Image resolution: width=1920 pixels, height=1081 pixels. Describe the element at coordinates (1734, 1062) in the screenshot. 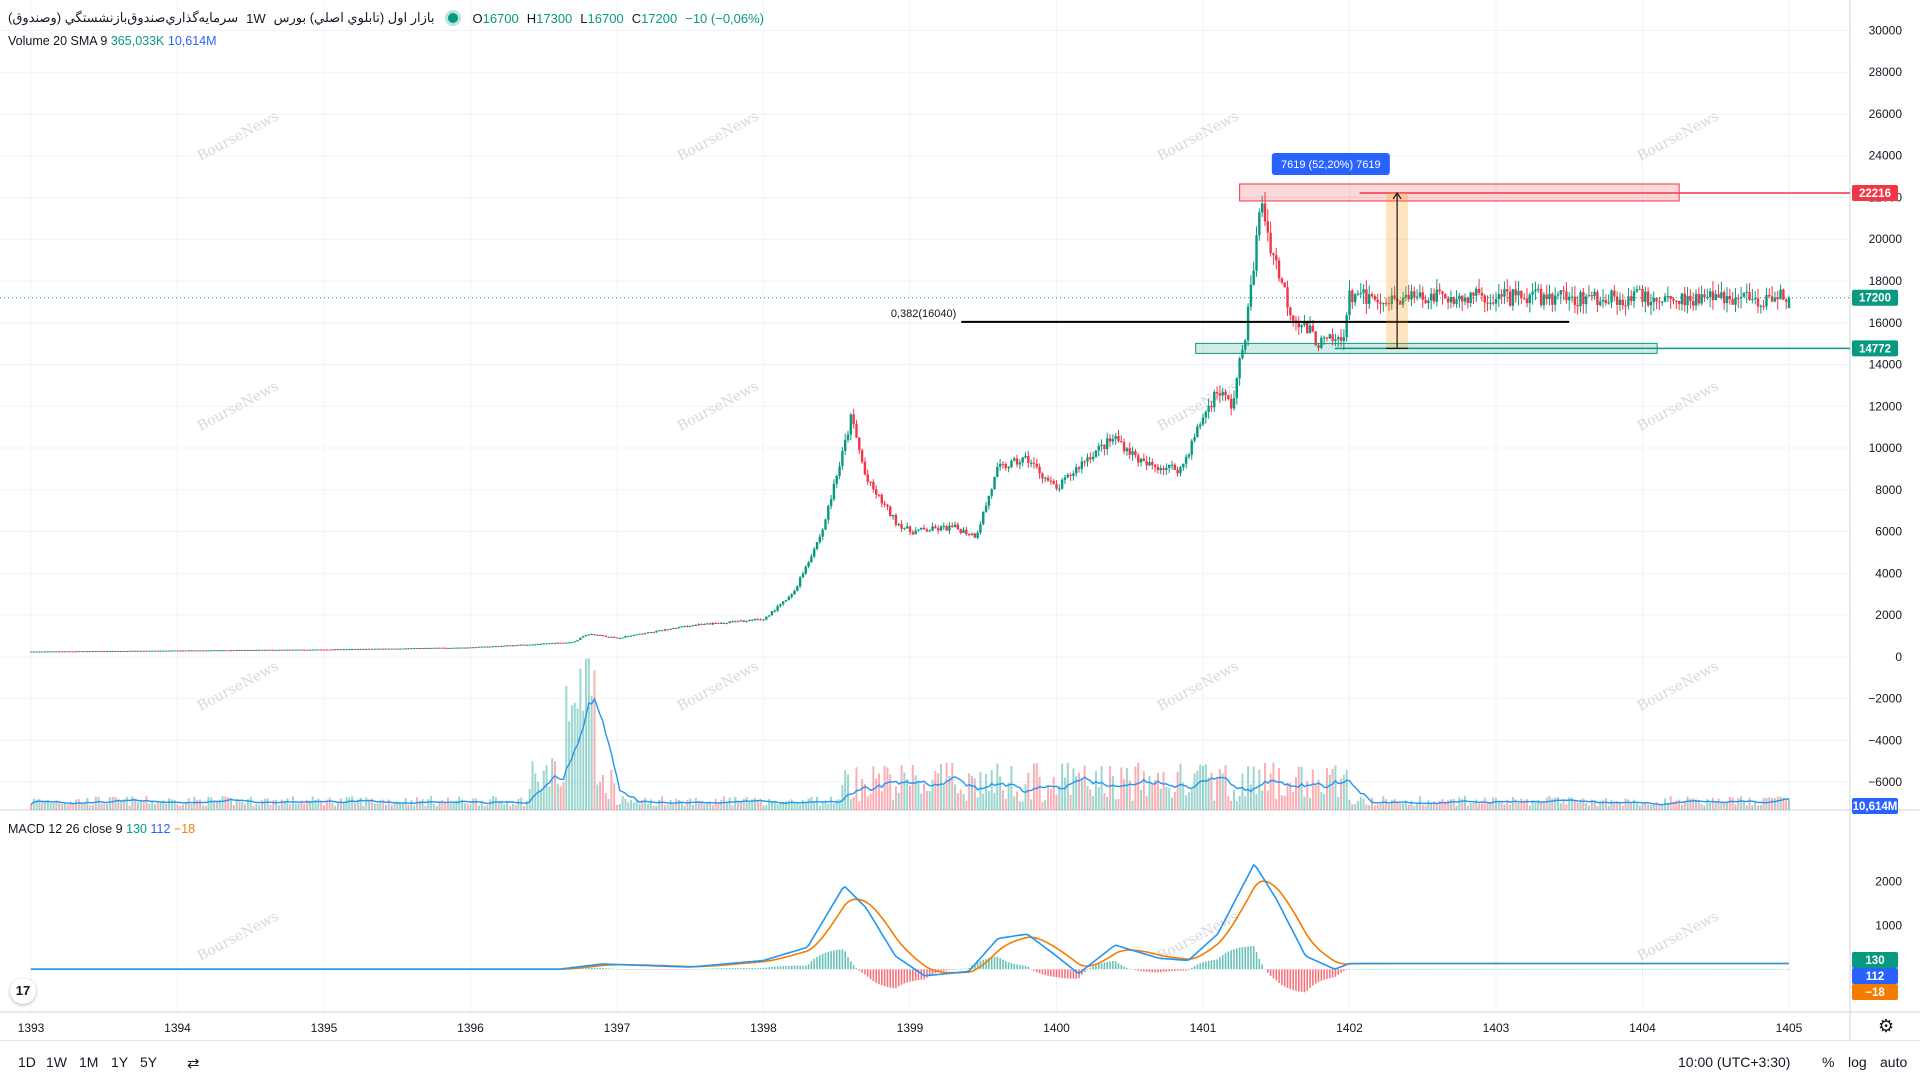

I see `clock-timezone: 10:00 (UTC+3:30)` at that location.